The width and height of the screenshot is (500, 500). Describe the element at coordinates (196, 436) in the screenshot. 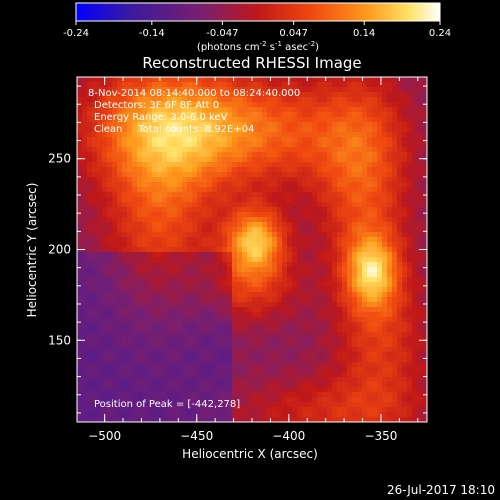

I see `x-tick-label: −450` at that location.